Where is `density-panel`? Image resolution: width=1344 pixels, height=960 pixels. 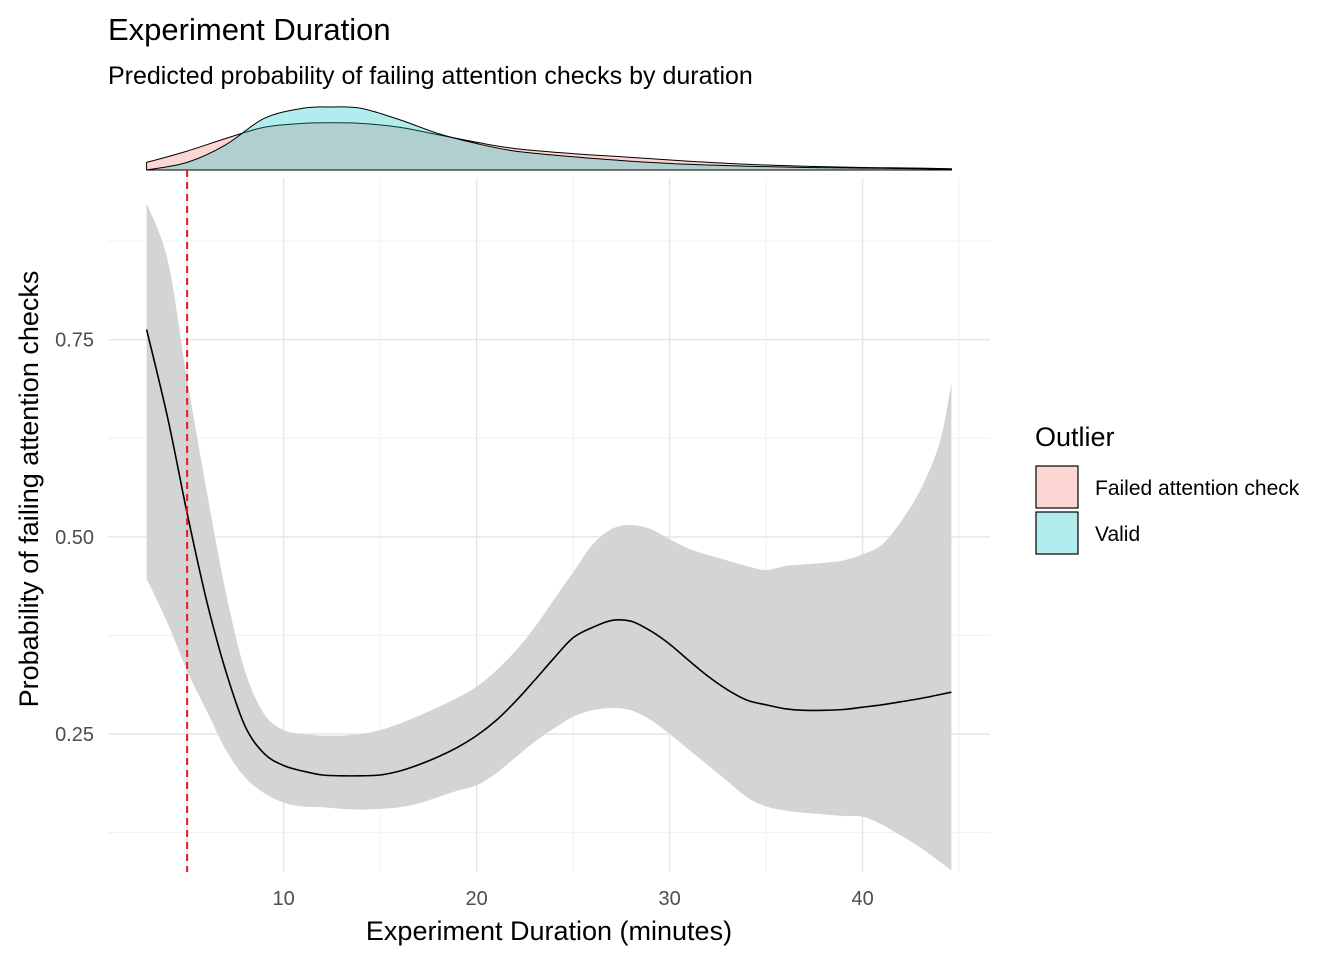
density-panel is located at coordinates (549, 138).